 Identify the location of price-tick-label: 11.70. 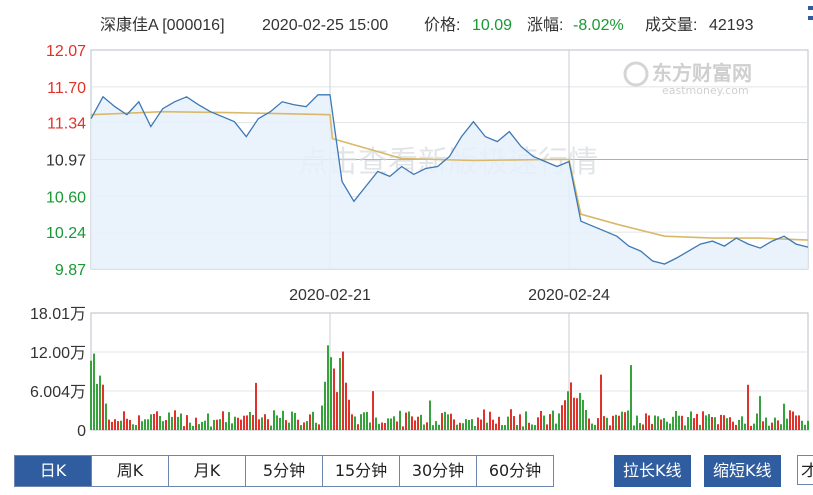
(66, 88).